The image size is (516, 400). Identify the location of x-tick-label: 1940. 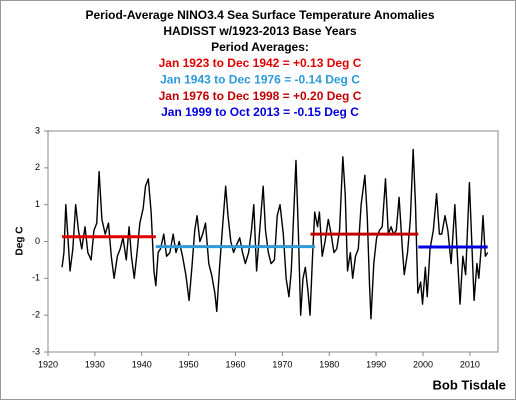
(142, 364).